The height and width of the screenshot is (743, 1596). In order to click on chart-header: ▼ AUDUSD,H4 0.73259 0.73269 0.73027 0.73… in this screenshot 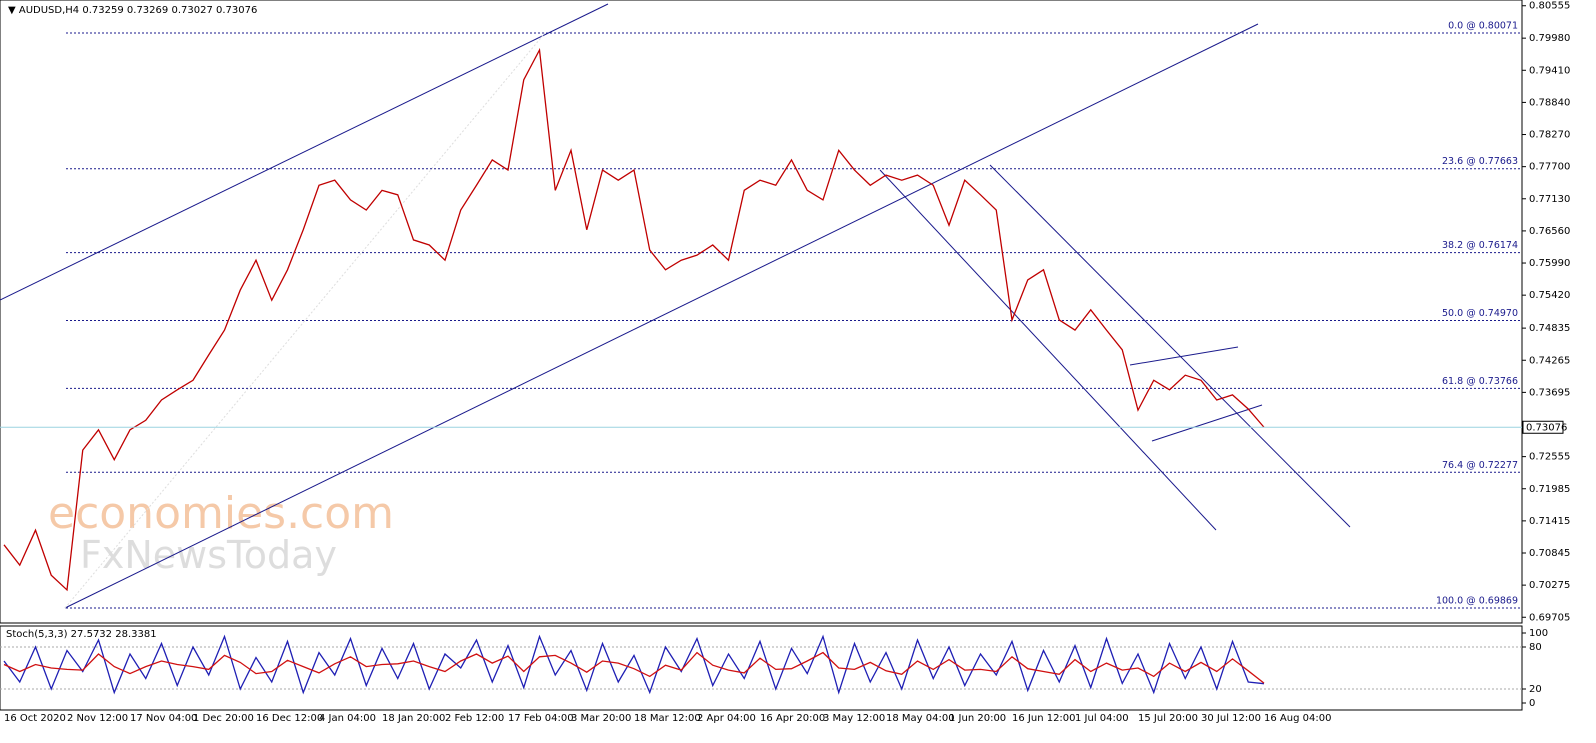, I will do `click(132, 10)`.